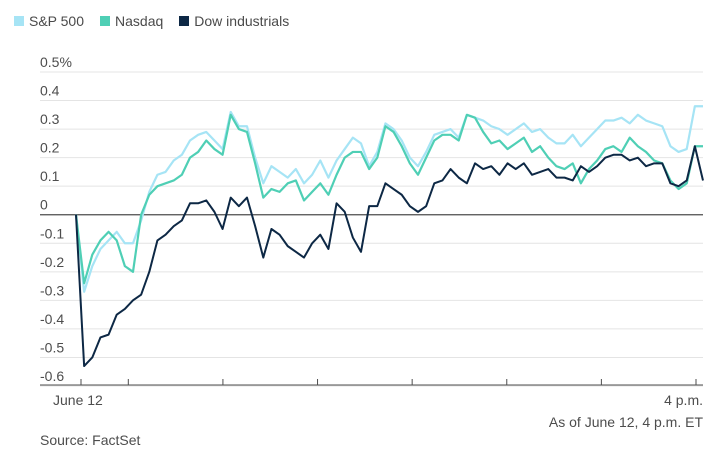 This screenshot has width=715, height=456. Describe the element at coordinates (52, 290) in the screenshot. I see `y-tick-label: -0.3` at that location.